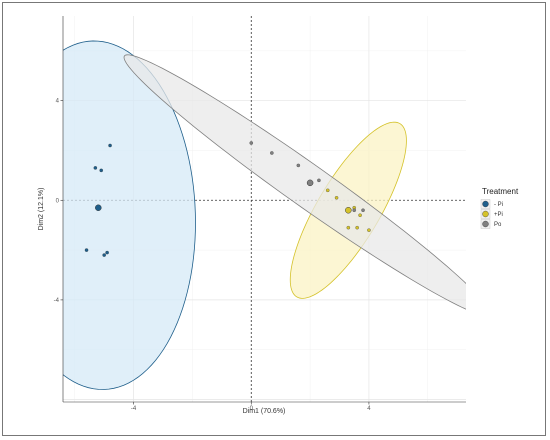 The image size is (550, 440). I want to click on y-tick-label: -4, so click(57, 301).